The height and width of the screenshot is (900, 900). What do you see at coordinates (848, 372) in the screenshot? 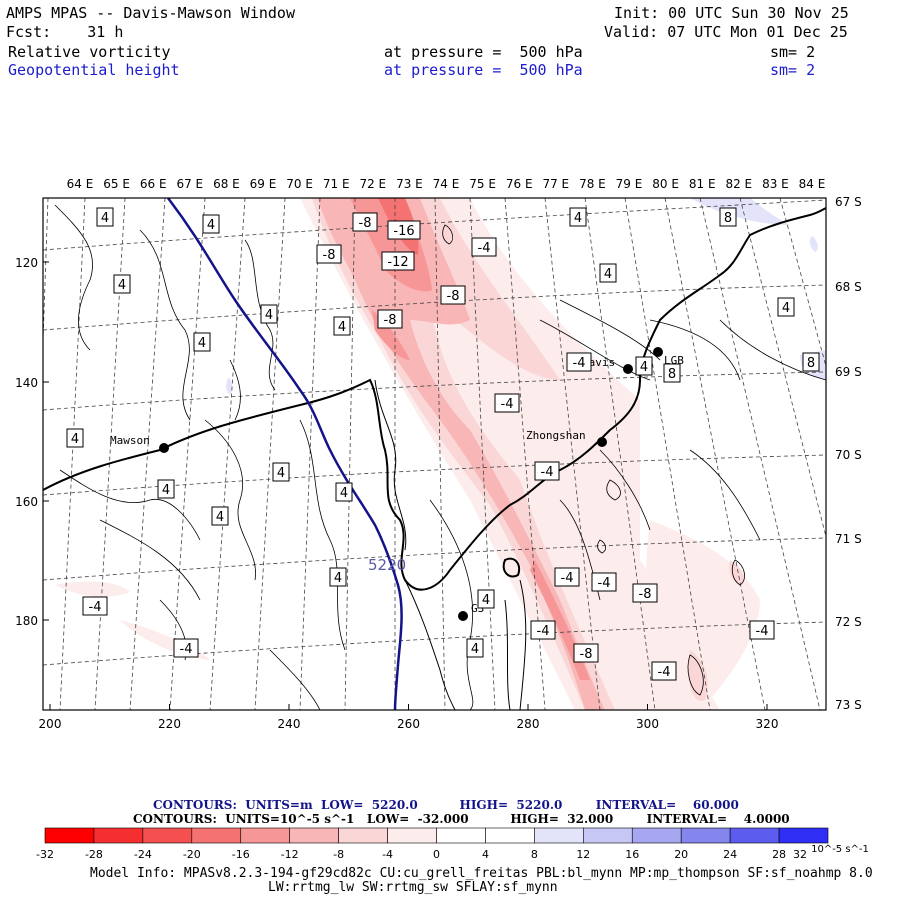
I see `lat-label: 69 S` at bounding box center [848, 372].